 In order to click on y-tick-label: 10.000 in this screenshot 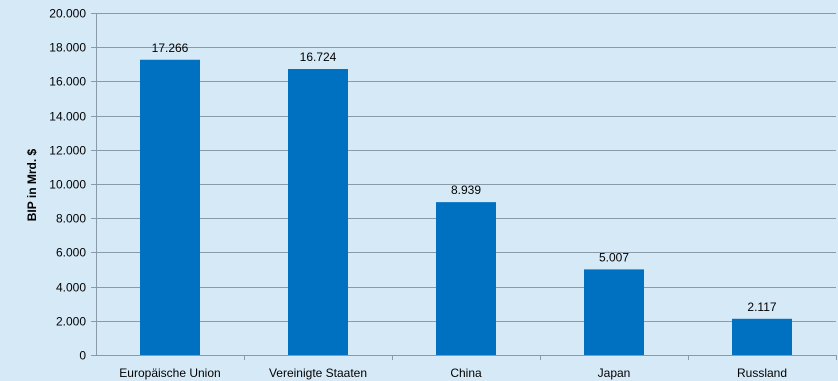, I will do `click(67, 185)`.